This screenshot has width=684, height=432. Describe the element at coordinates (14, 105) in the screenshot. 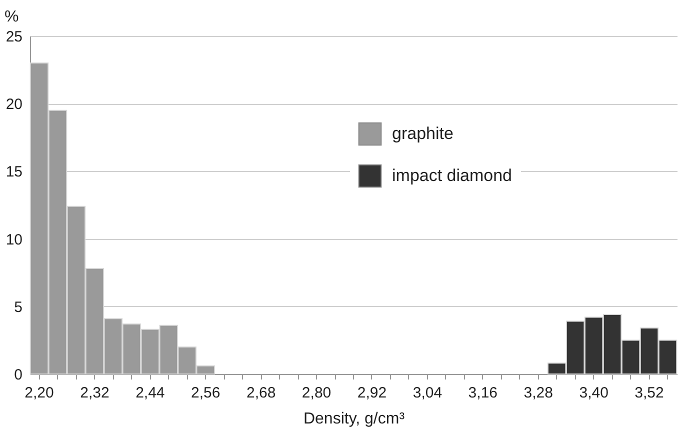

I see `y-tick-label: 20` at that location.